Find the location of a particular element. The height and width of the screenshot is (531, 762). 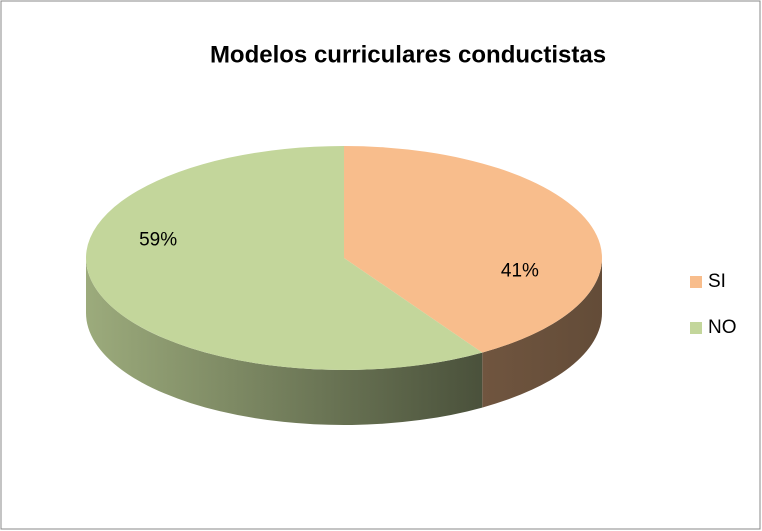

legend-label: NO is located at coordinates (722, 327).